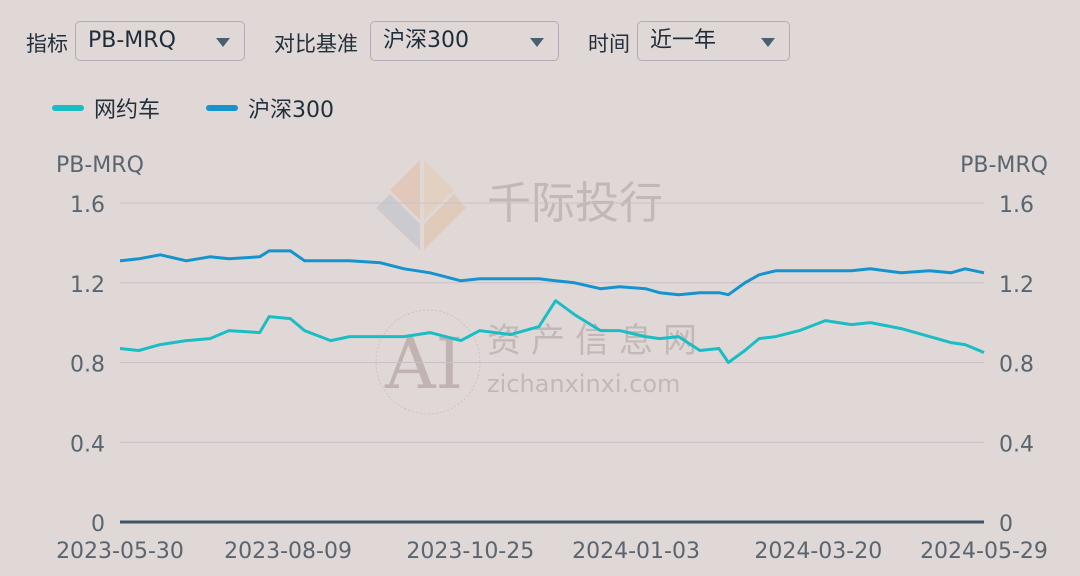  Describe the element at coordinates (1016, 285) in the screenshot. I see `y-tick-label-right: 1.2` at that location.